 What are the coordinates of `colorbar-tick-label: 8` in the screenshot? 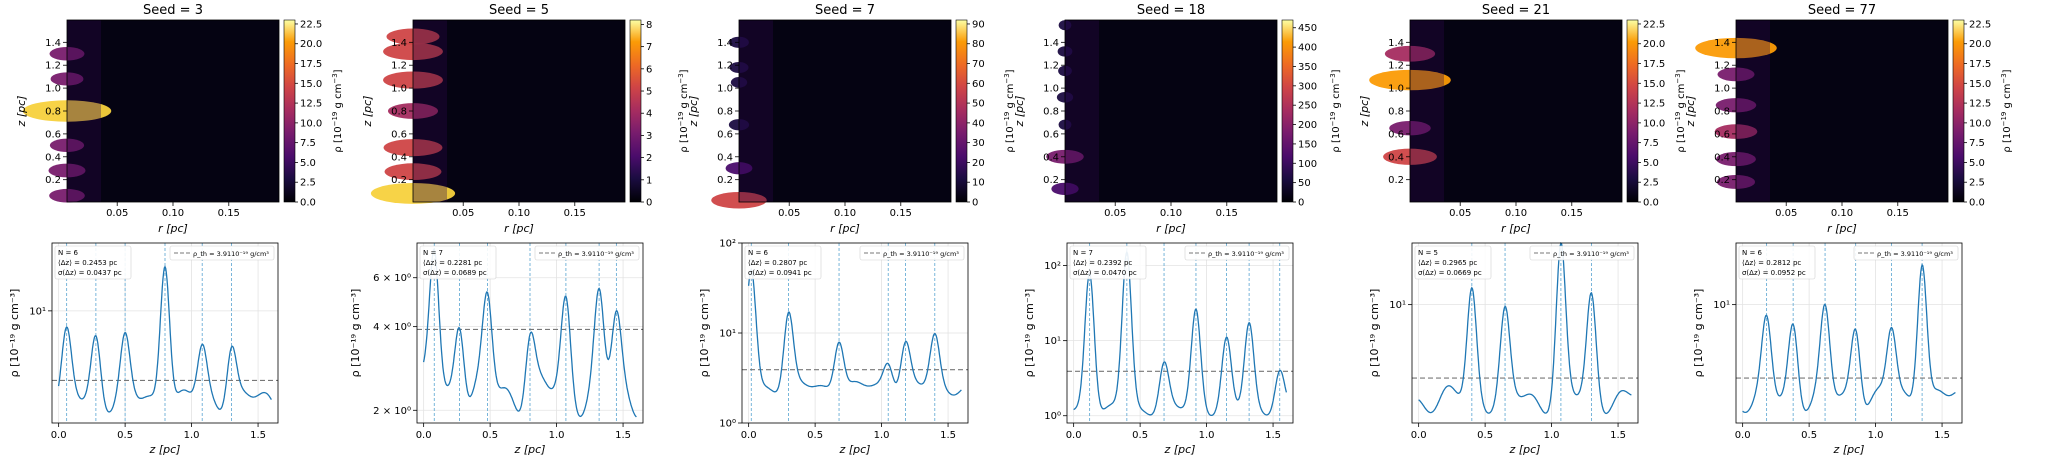 It's located at (649, 25).